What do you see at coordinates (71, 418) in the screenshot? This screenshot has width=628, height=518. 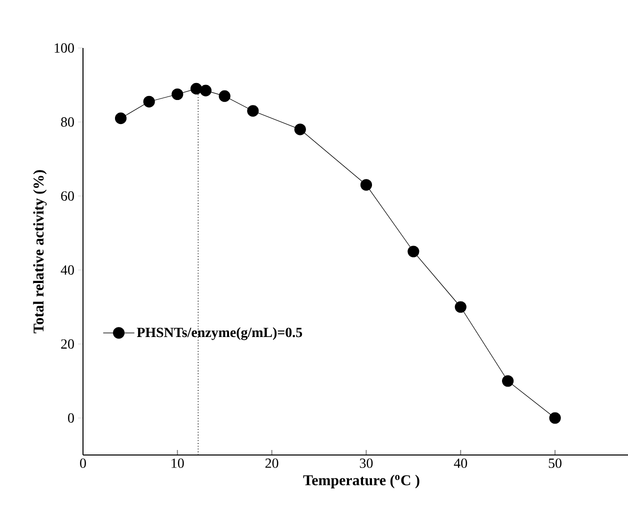 I see `y-tick-label: 0` at bounding box center [71, 418].